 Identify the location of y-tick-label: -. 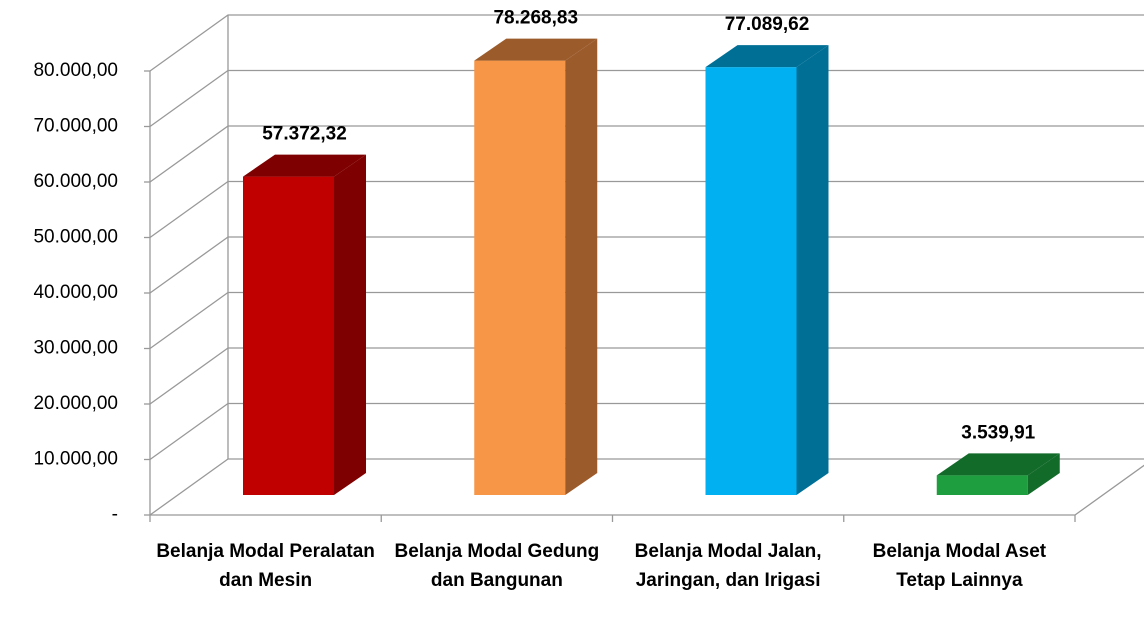
(115, 514).